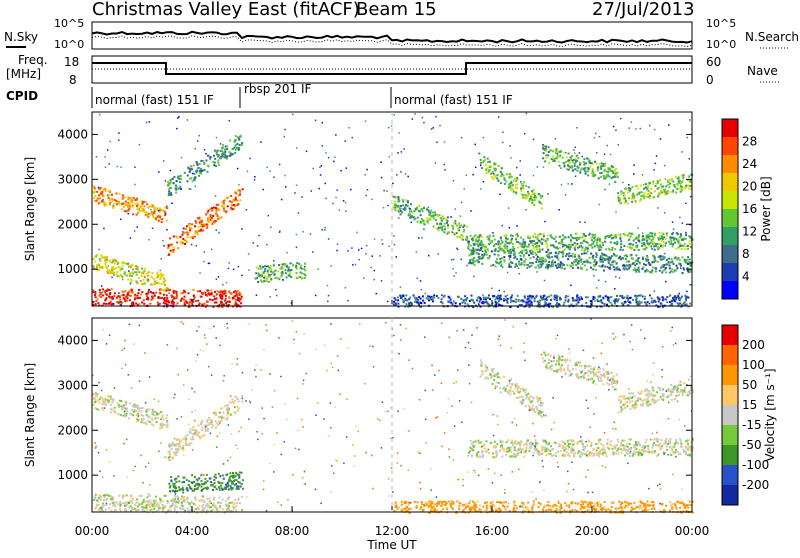 The height and width of the screenshot is (558, 800). I want to click on cpid-segment-1: normal (fast) 151 IF, so click(154, 100).